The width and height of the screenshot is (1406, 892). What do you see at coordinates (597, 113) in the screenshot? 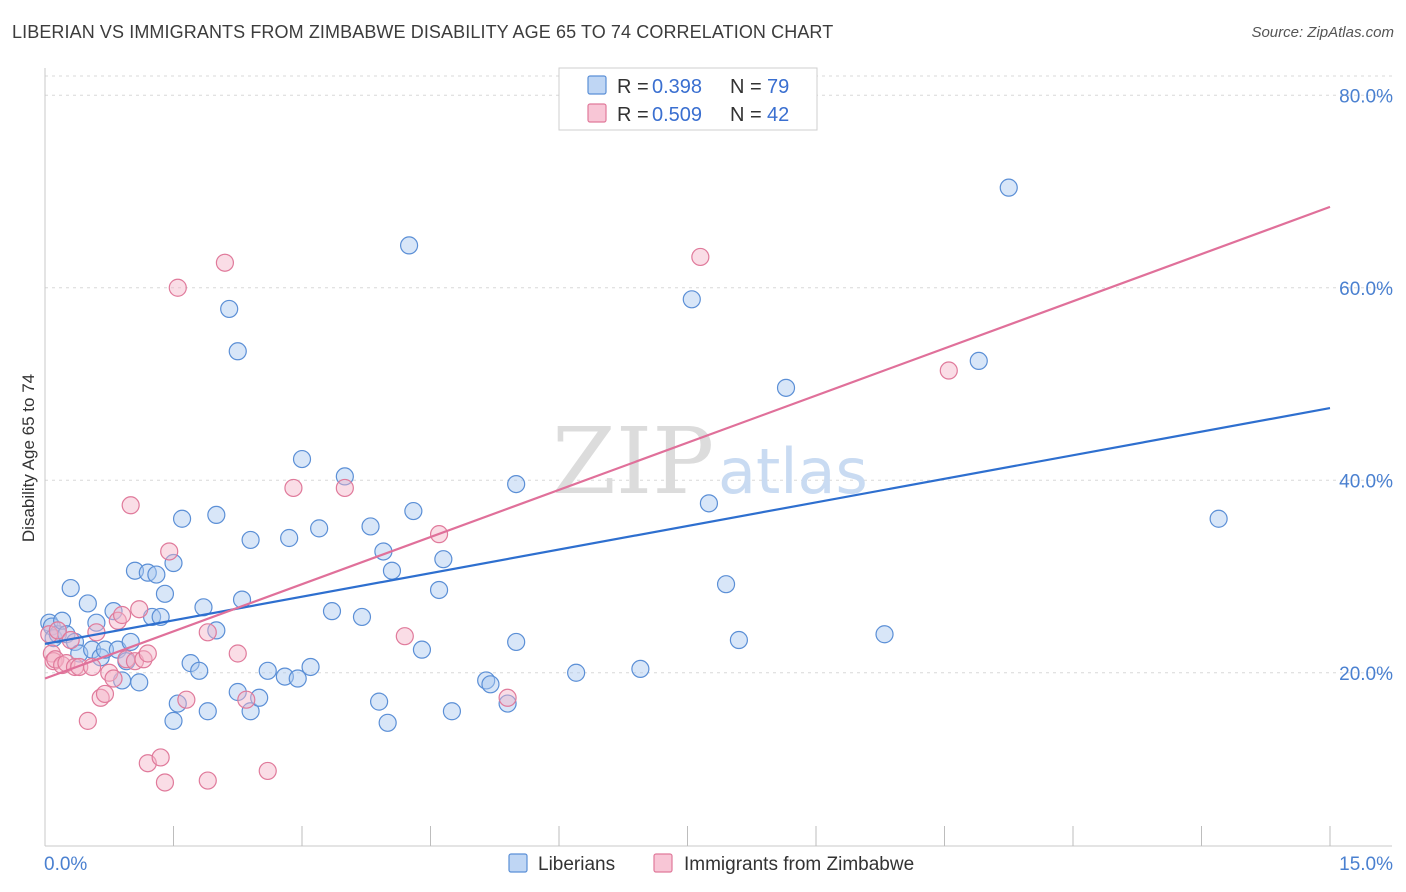
I see `legend-swatch-zimbabwe` at bounding box center [597, 113].